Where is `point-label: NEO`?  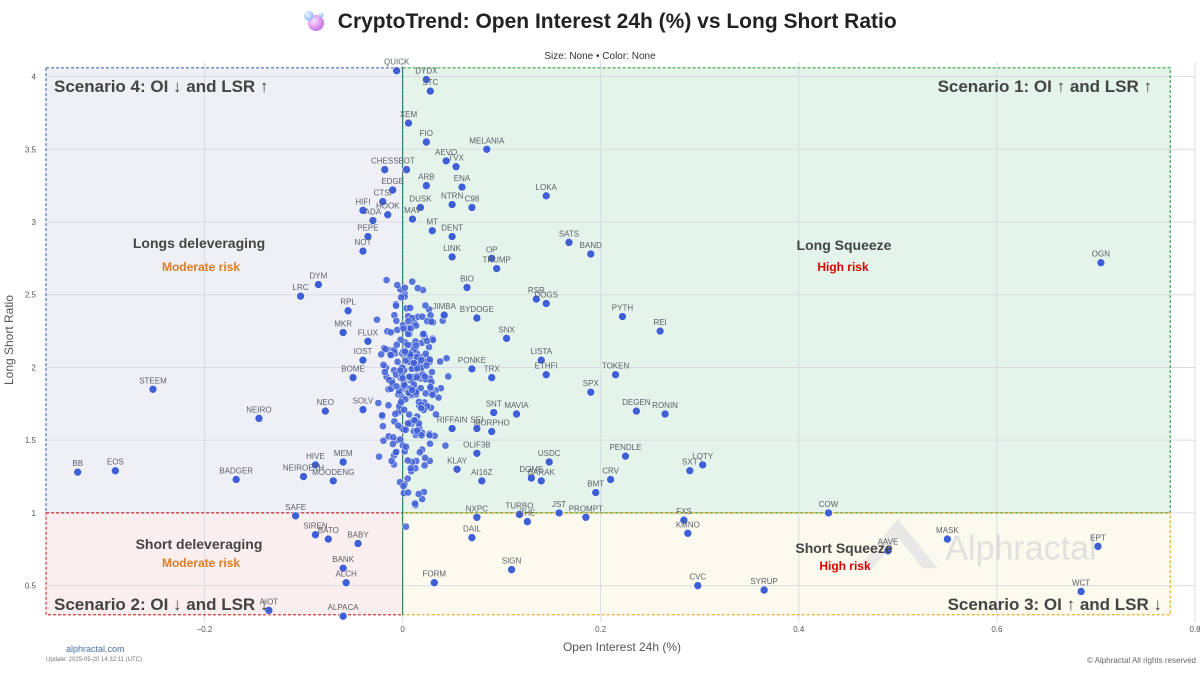
point-label: NEO is located at coordinates (325, 402).